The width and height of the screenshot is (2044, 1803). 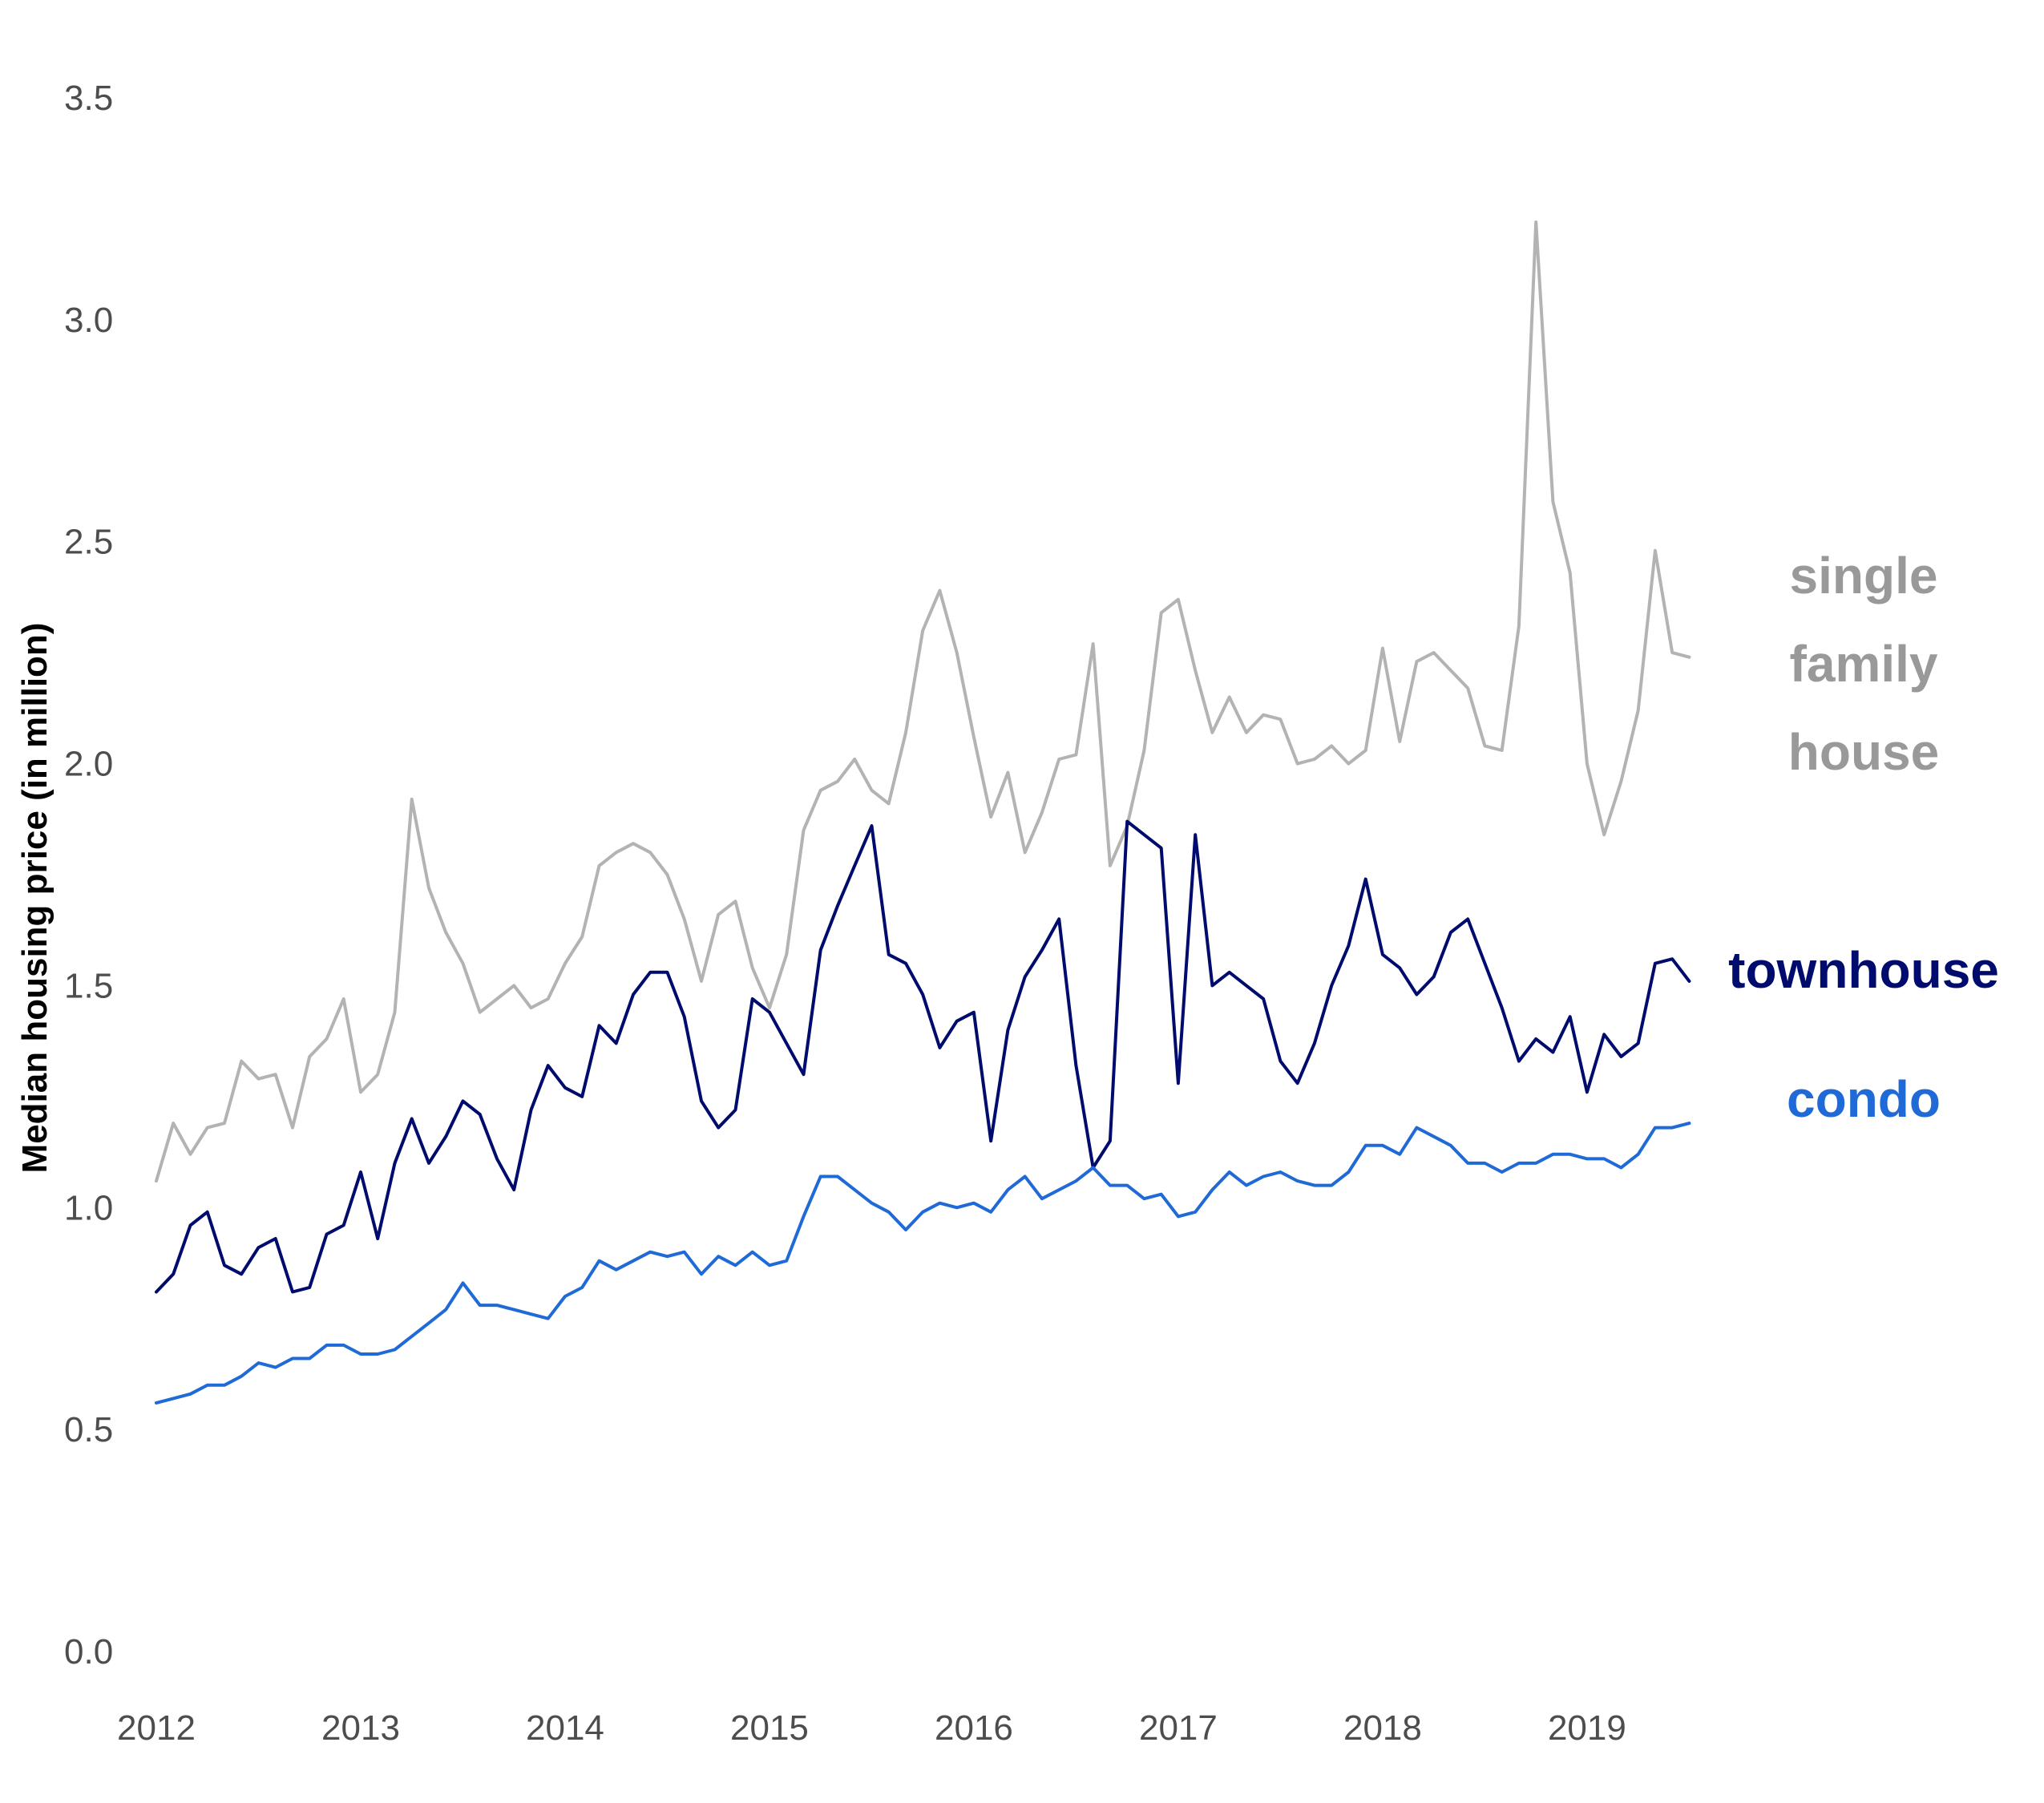 I want to click on x-tick-label: 2013, so click(x=360, y=1728).